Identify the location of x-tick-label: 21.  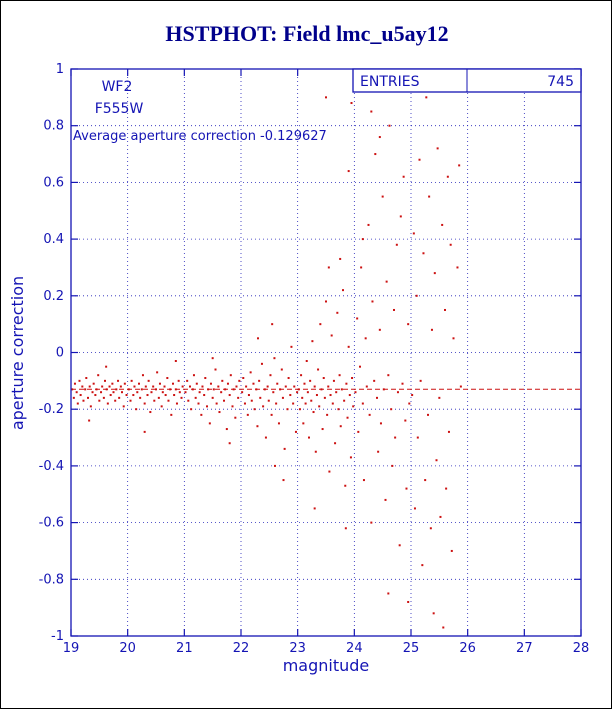
(184, 648).